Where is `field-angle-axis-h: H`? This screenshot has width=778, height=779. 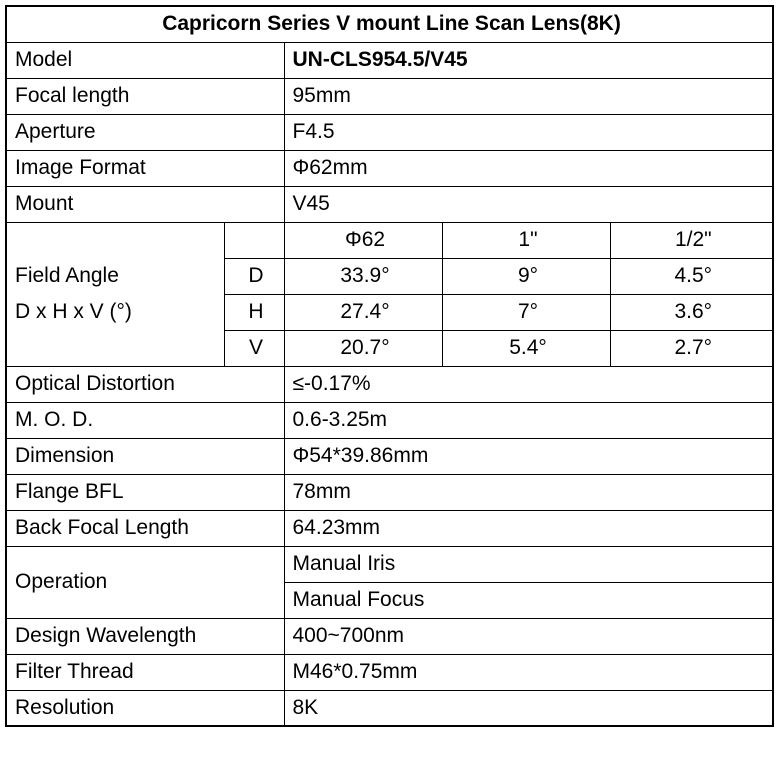
field-angle-axis-h: H is located at coordinates (254, 312).